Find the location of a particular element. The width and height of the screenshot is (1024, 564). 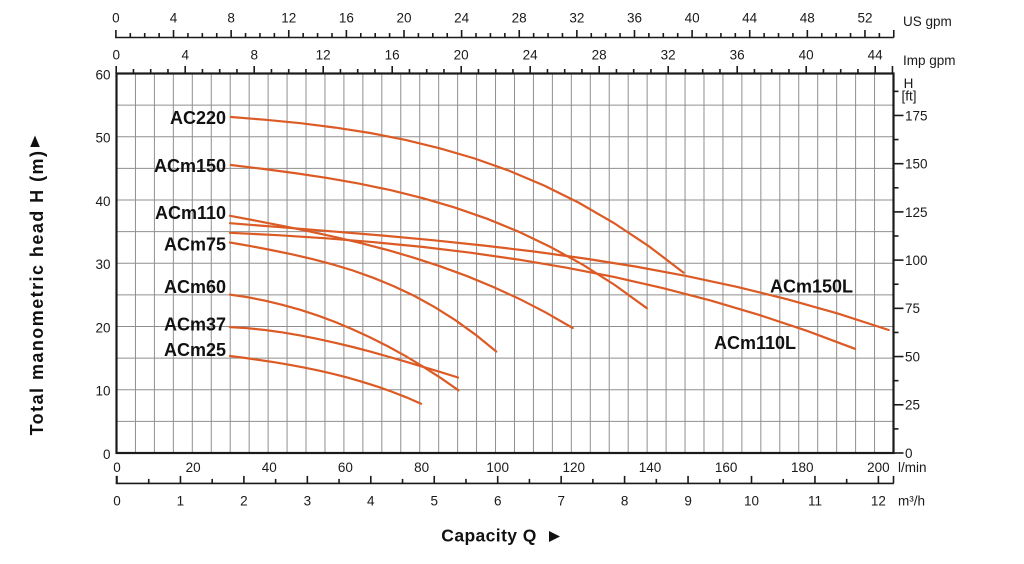

svg-text: 180 is located at coordinates (802, 467).